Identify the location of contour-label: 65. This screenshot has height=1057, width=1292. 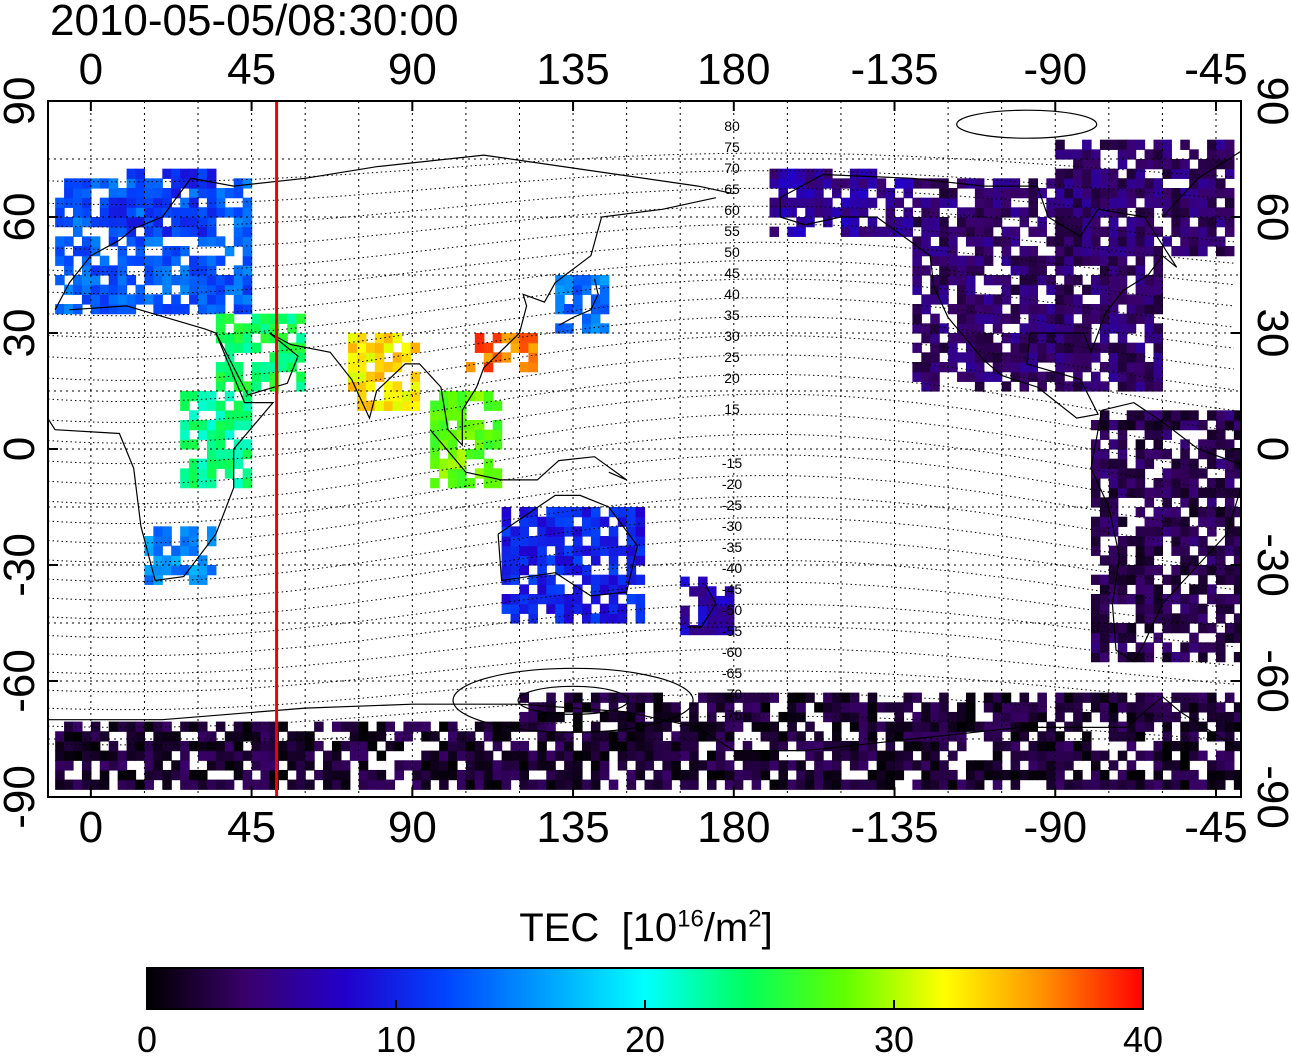
(732, 189).